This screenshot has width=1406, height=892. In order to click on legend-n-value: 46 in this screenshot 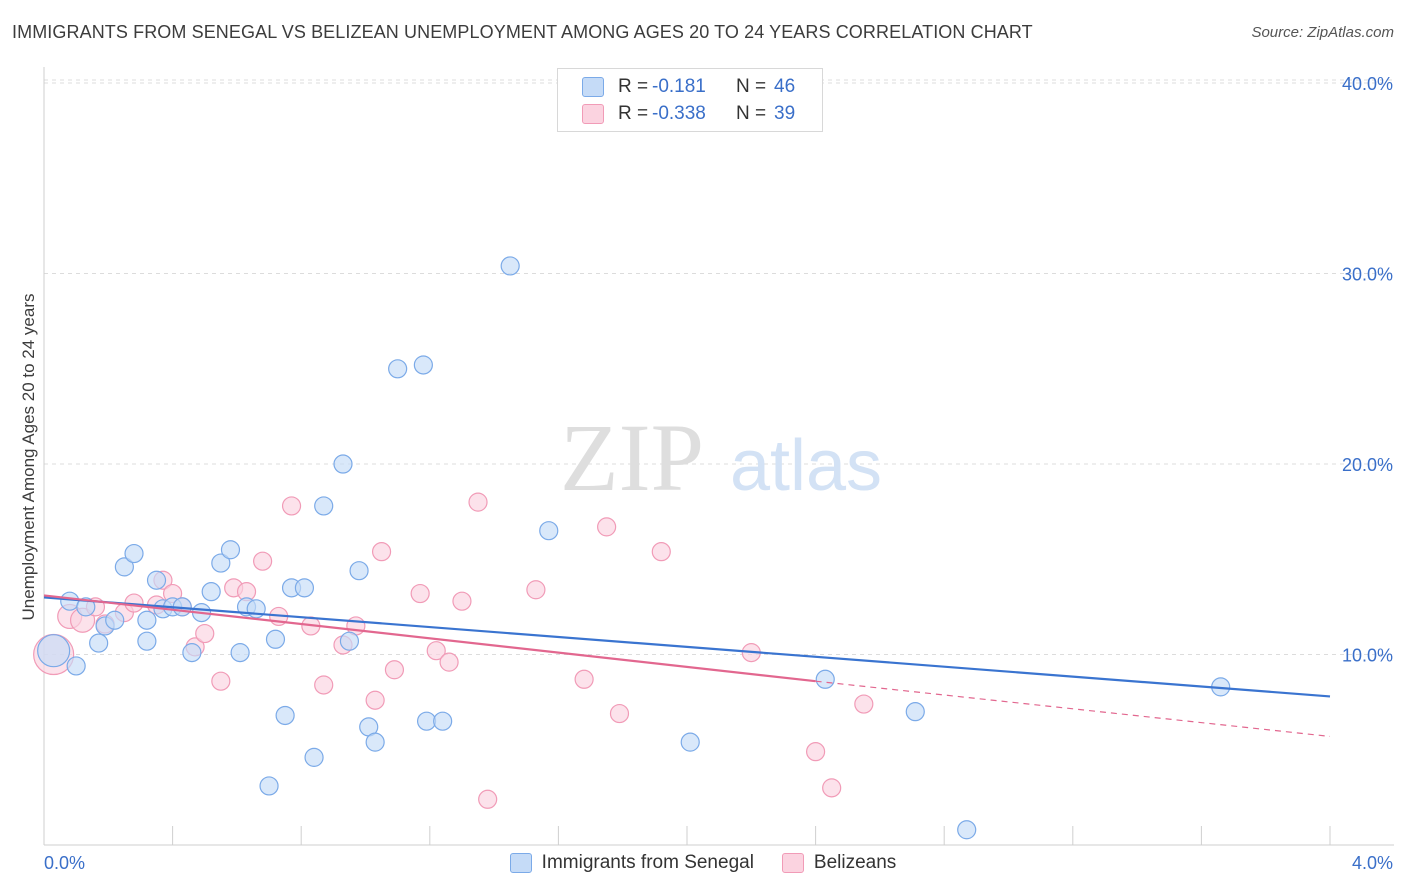, I will do `click(785, 86)`.